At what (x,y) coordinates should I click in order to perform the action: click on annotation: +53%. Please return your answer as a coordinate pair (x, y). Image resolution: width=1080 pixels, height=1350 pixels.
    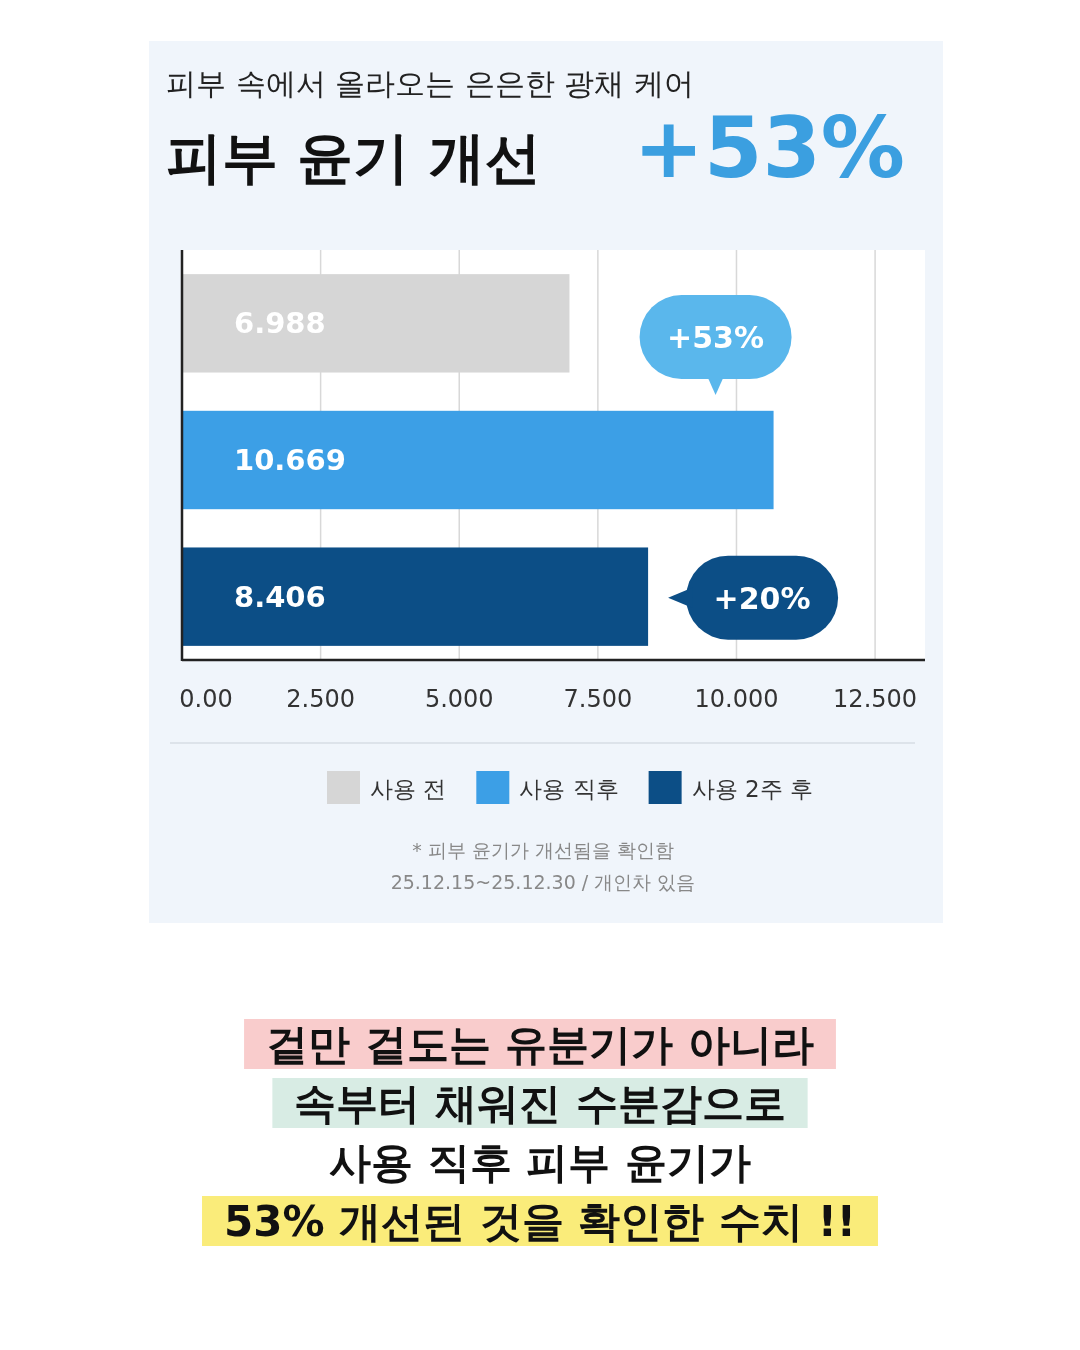
    Looking at the image, I should click on (716, 337).